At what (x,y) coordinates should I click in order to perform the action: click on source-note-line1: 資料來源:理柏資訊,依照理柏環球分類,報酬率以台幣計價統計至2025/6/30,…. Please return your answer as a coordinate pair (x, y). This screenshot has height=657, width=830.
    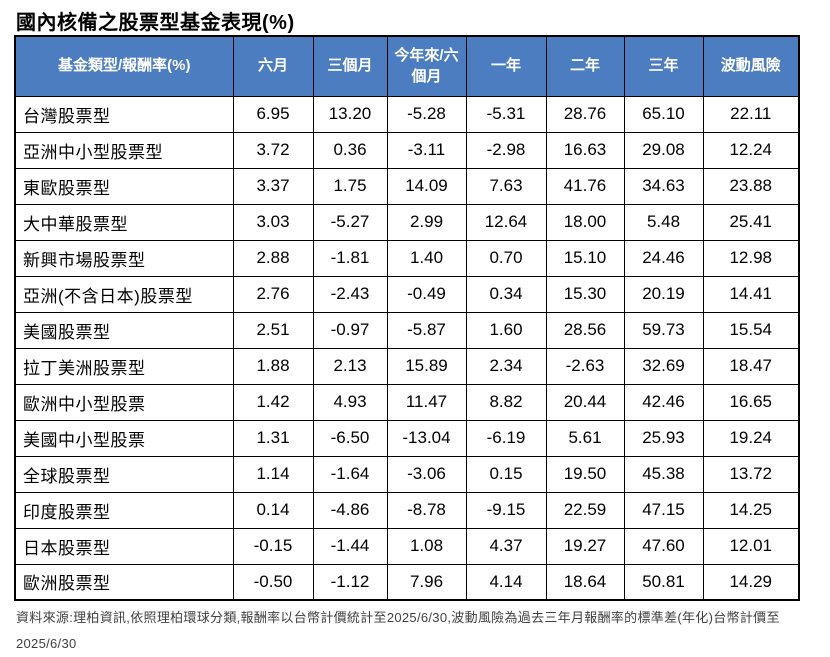
    Looking at the image, I should click on (398, 617).